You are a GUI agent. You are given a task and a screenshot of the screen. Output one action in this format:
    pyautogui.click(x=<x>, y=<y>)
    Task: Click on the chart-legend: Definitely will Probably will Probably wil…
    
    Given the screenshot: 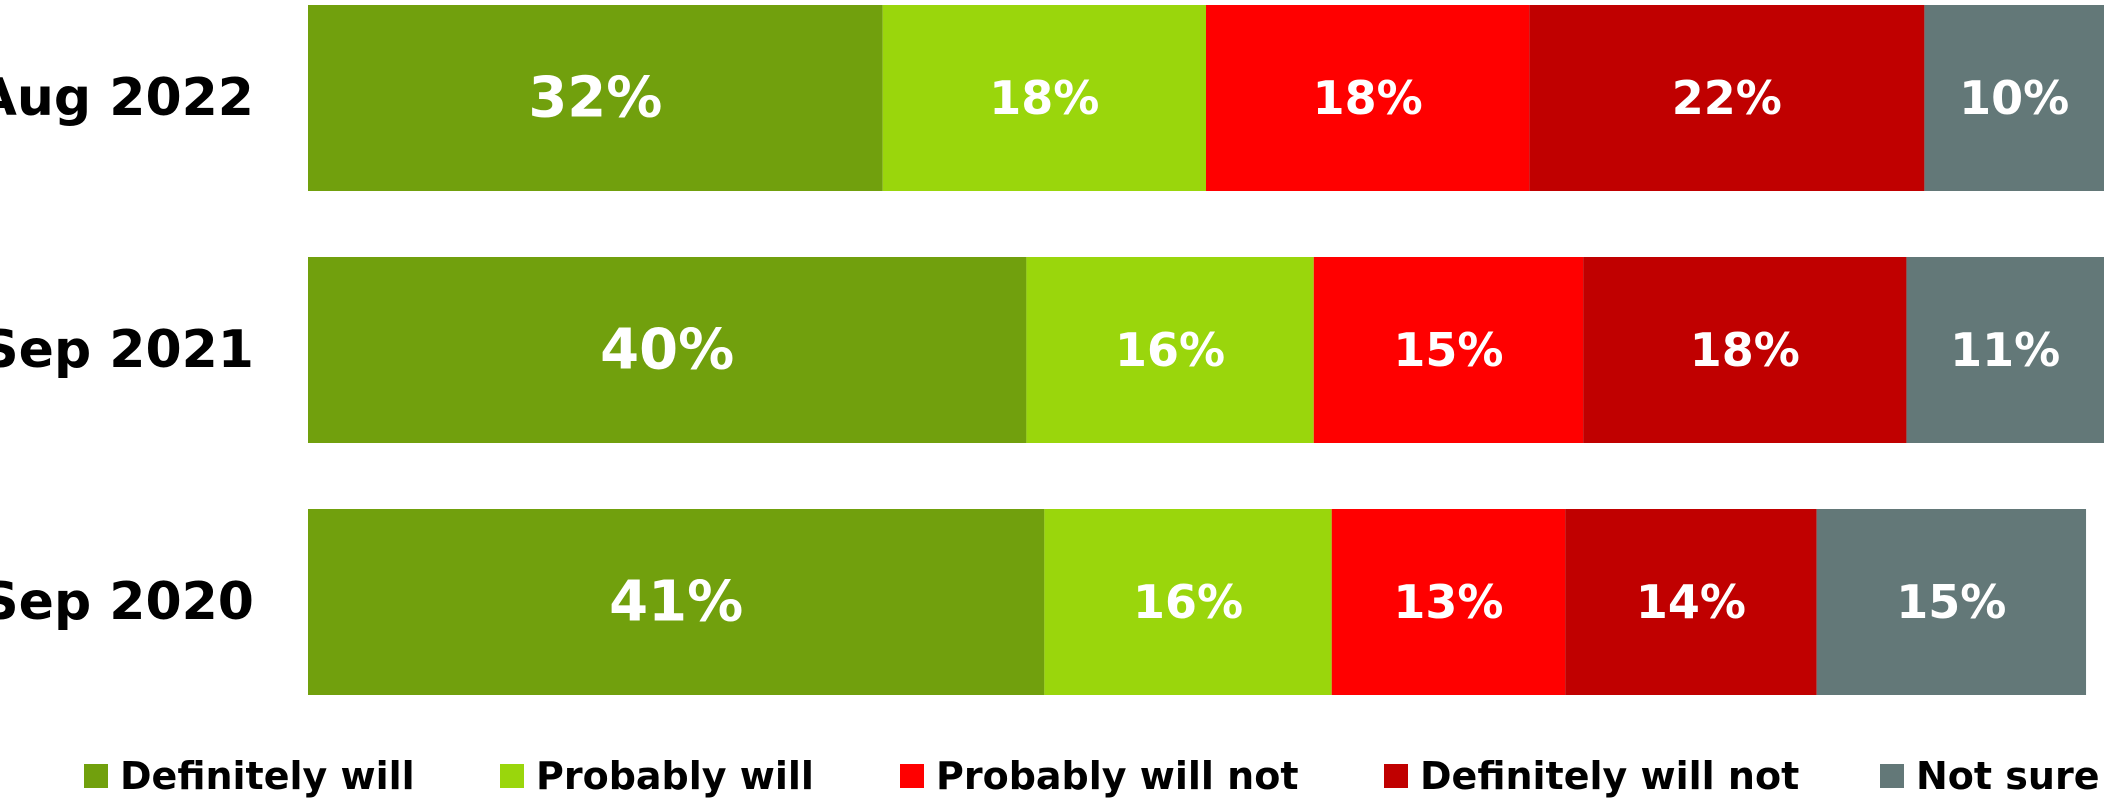 What is the action you would take?
    pyautogui.click(x=1054, y=777)
    